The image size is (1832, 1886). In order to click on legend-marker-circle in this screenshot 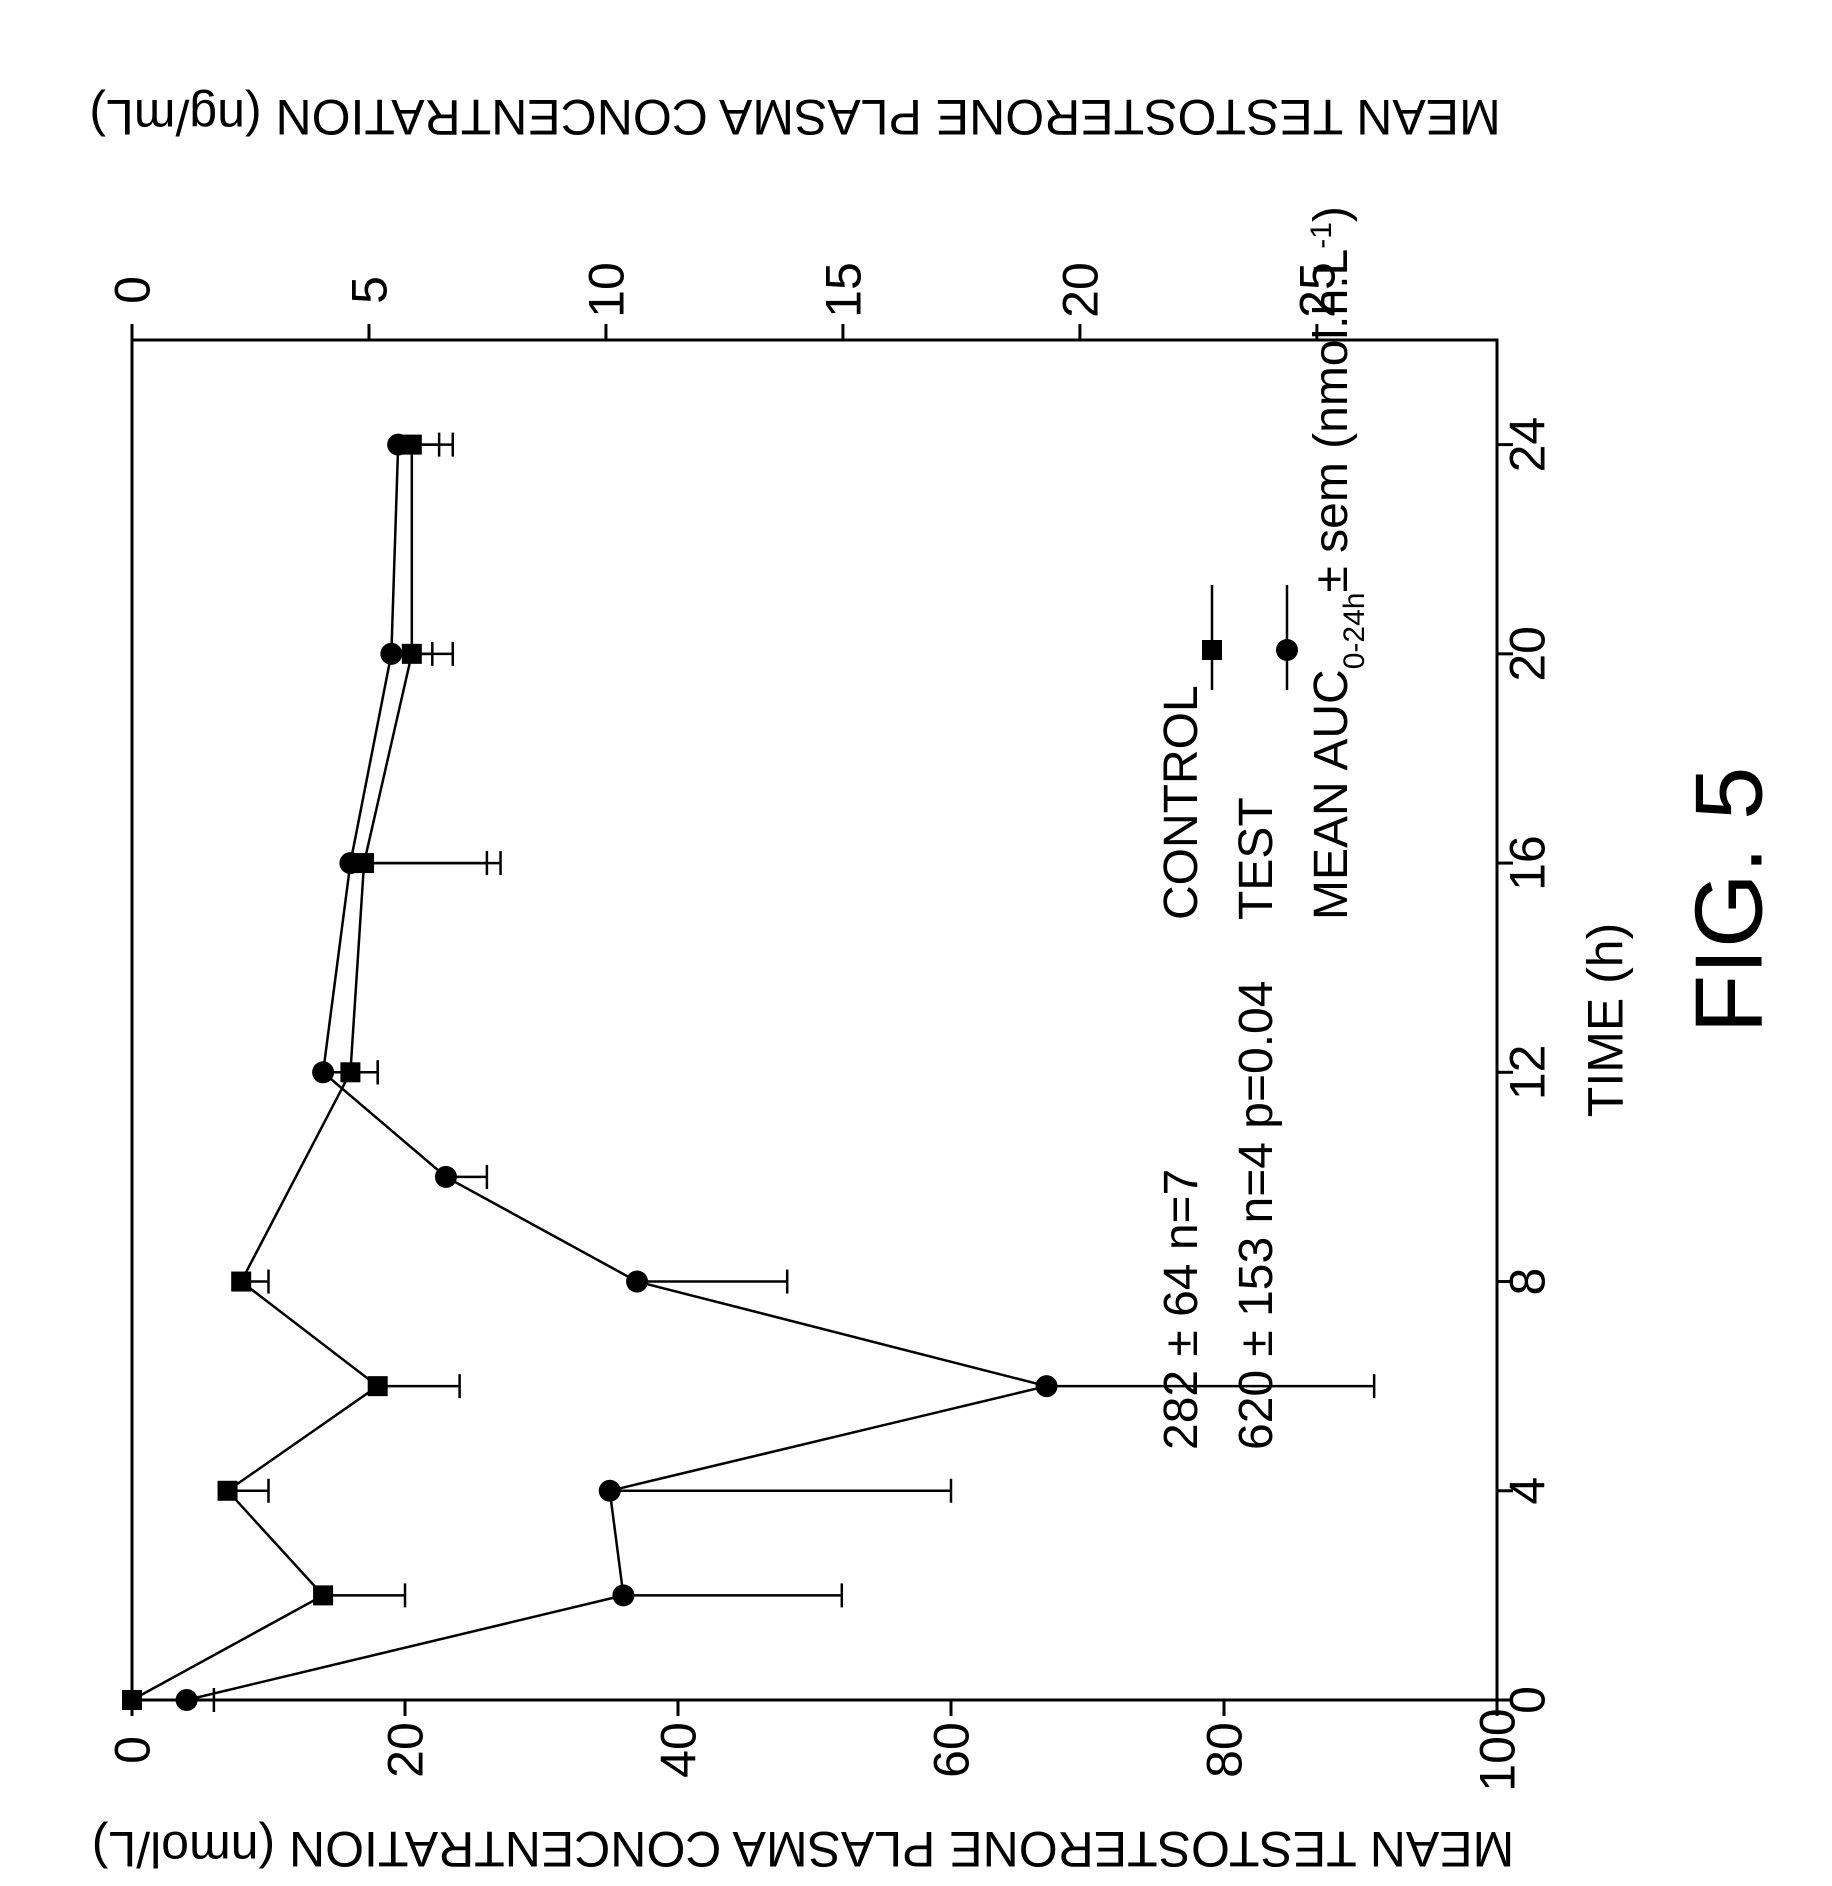, I will do `click(1287, 650)`.